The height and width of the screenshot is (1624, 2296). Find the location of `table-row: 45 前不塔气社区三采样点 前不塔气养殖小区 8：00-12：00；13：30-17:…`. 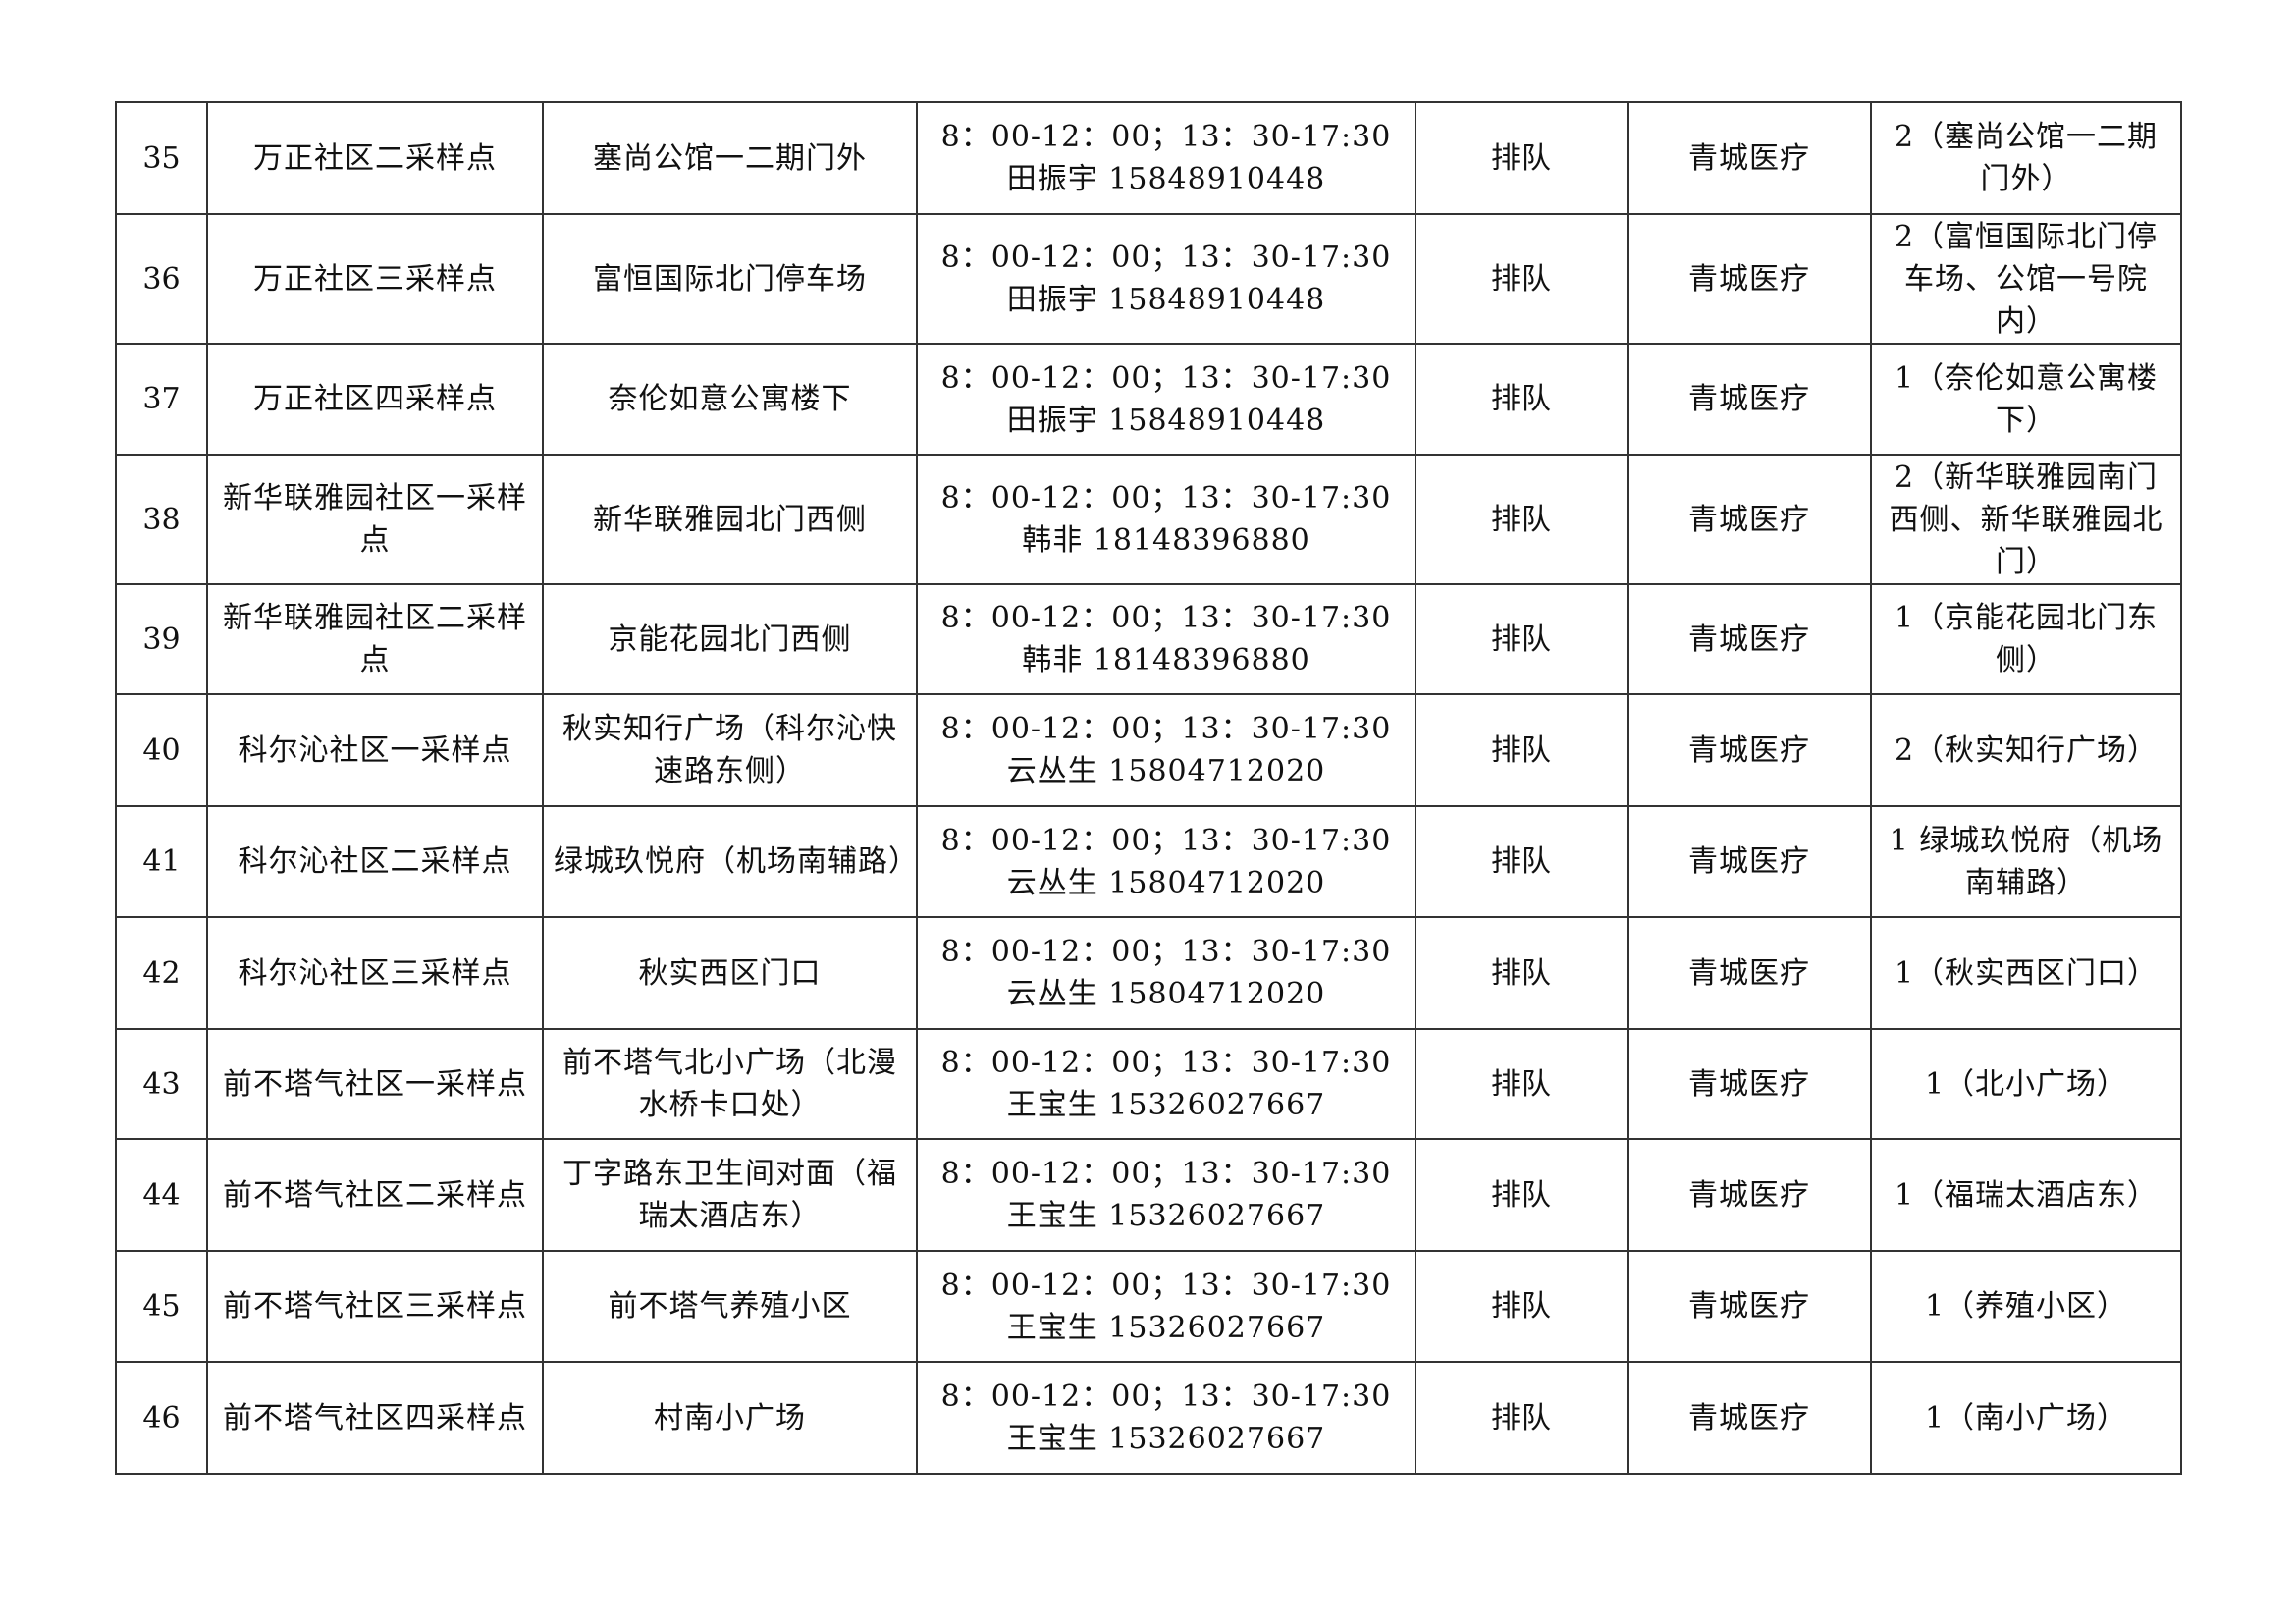

table-row: 45 前不塔气社区三采样点 前不塔气养殖小区 8：00-12：00；13：30-17:… is located at coordinates (1148, 1306).